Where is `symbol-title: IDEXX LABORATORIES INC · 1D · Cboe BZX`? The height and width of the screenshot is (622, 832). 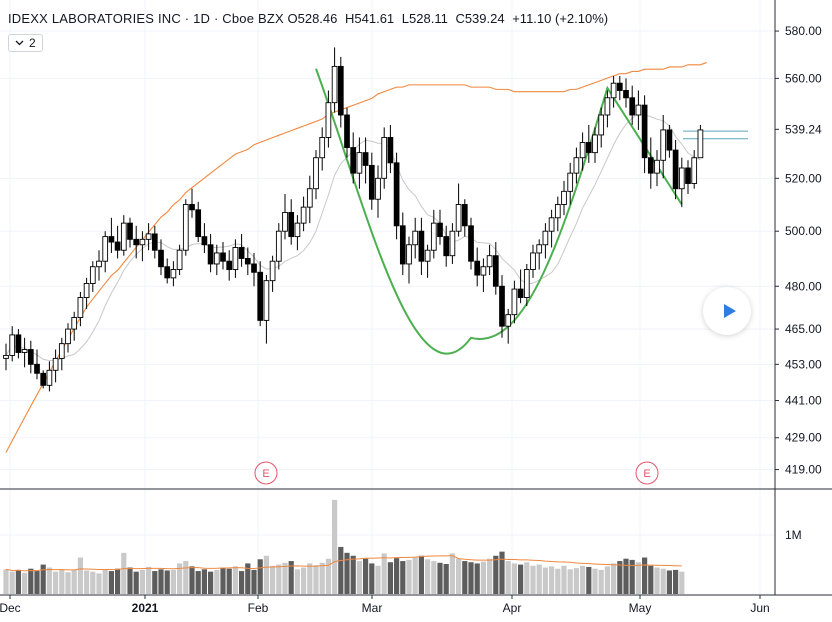
symbol-title: IDEXX LABORATORIES INC · 1D · Cboe BZX is located at coordinates (146, 18).